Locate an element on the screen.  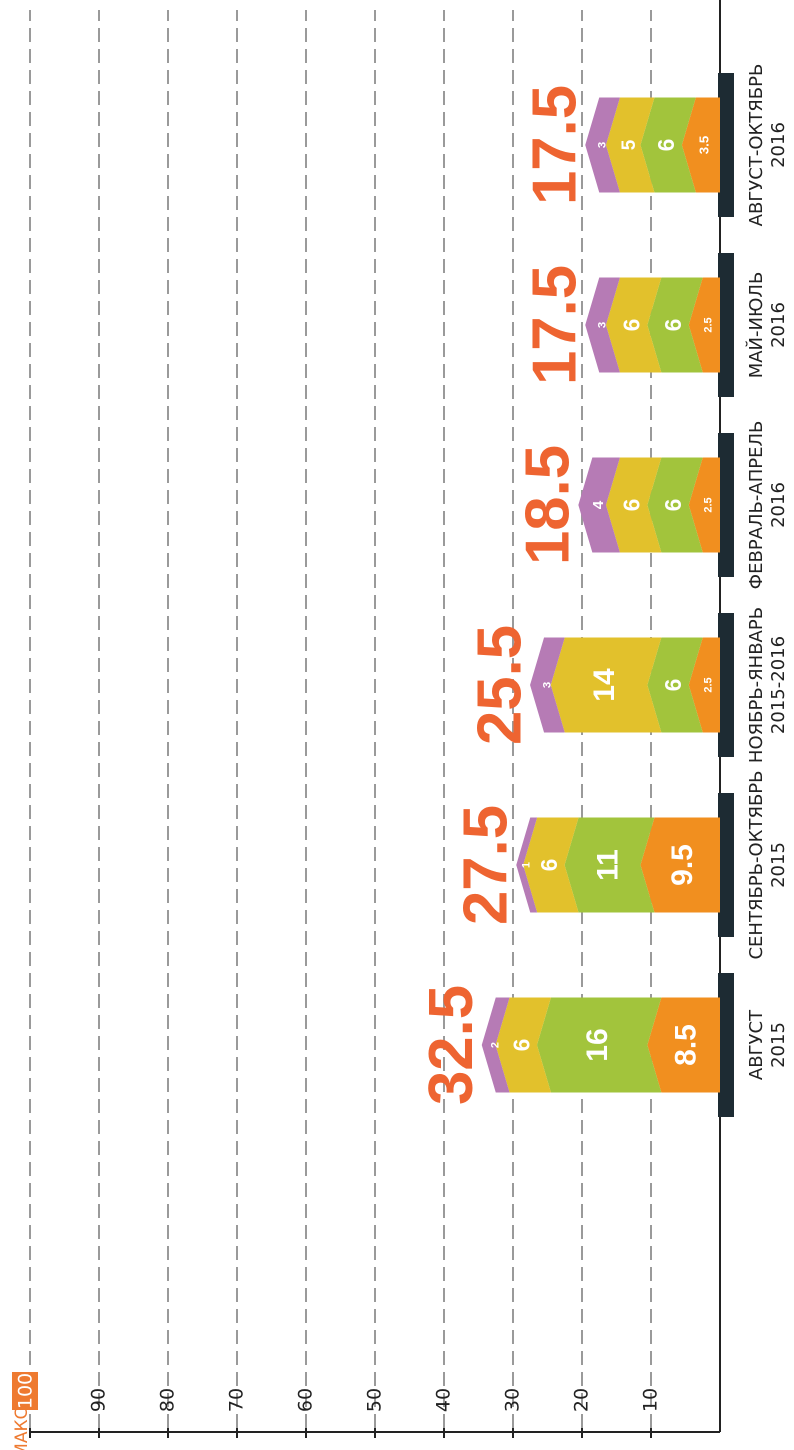
x-tick-label: 2015-2016 is located at coordinates (778, 685).